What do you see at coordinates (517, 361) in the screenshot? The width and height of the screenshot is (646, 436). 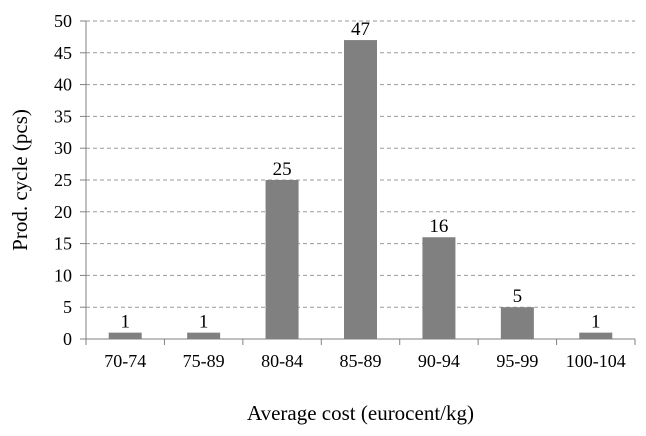 I see `x-tick-label-95-99: 95-99` at bounding box center [517, 361].